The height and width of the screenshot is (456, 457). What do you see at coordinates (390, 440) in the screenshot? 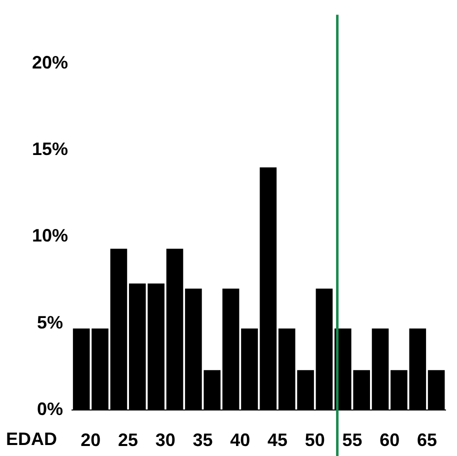
I see `x-tick-label: 60` at bounding box center [390, 440].